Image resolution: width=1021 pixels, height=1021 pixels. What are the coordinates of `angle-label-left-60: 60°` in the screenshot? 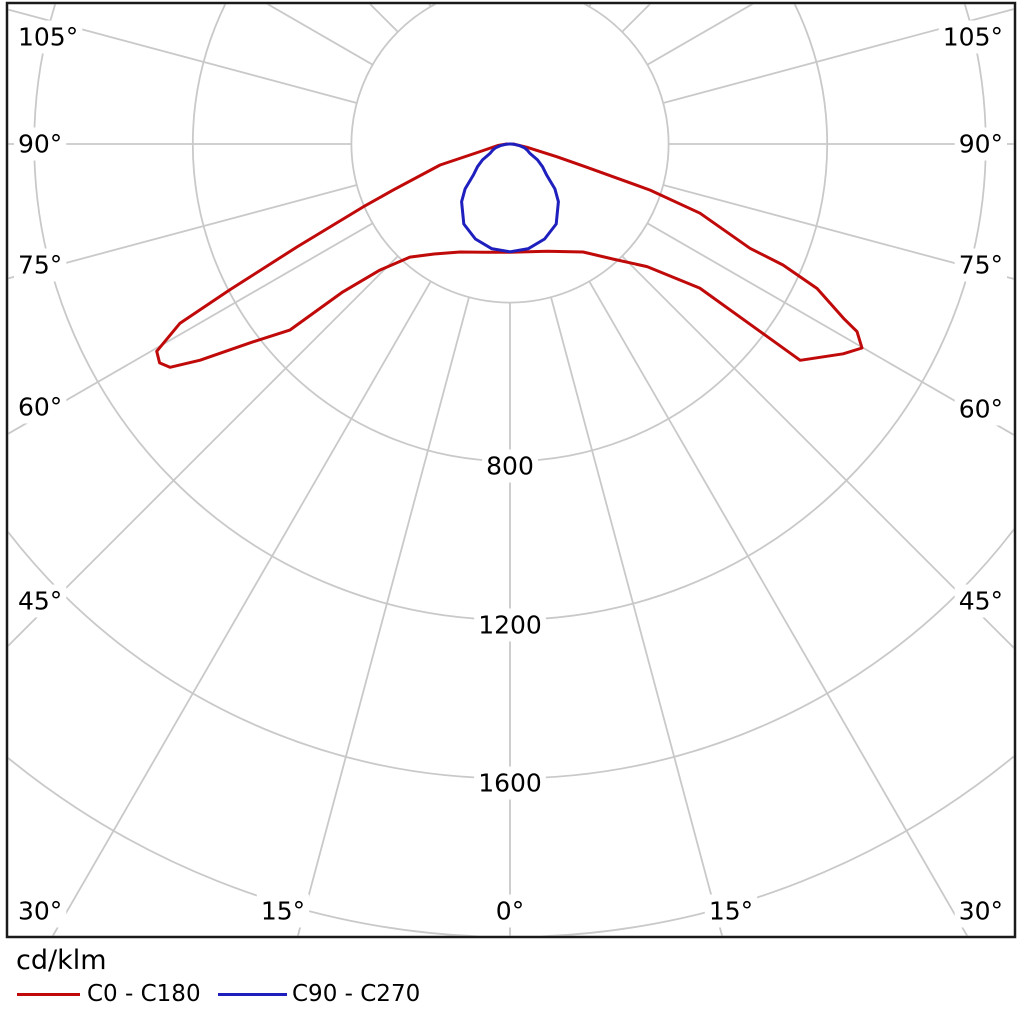 It's located at (40, 407).